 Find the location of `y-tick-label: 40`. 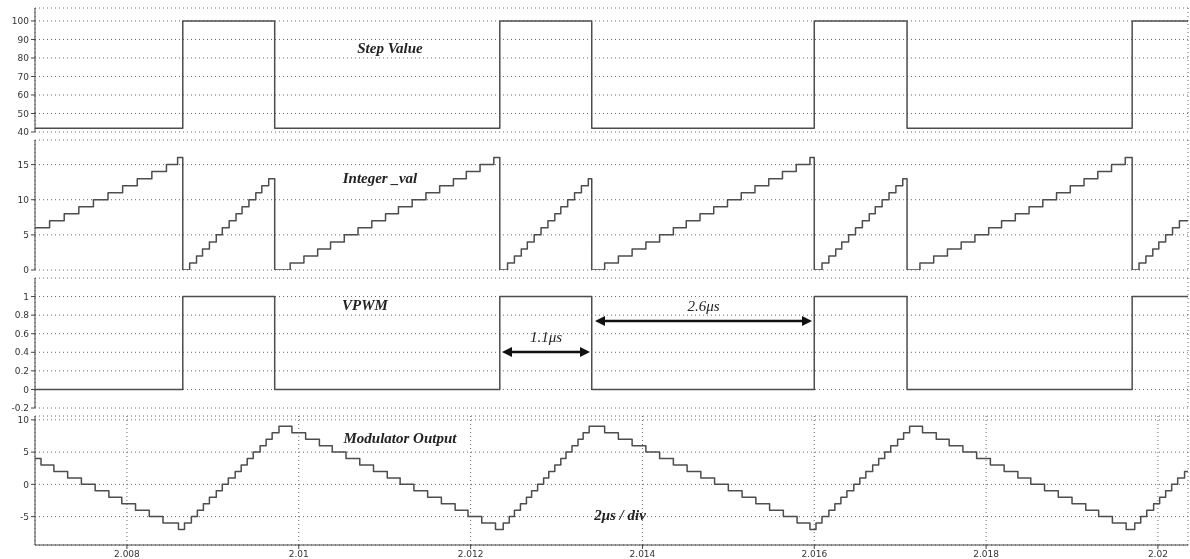

y-tick-label: 40 is located at coordinates (23, 132).